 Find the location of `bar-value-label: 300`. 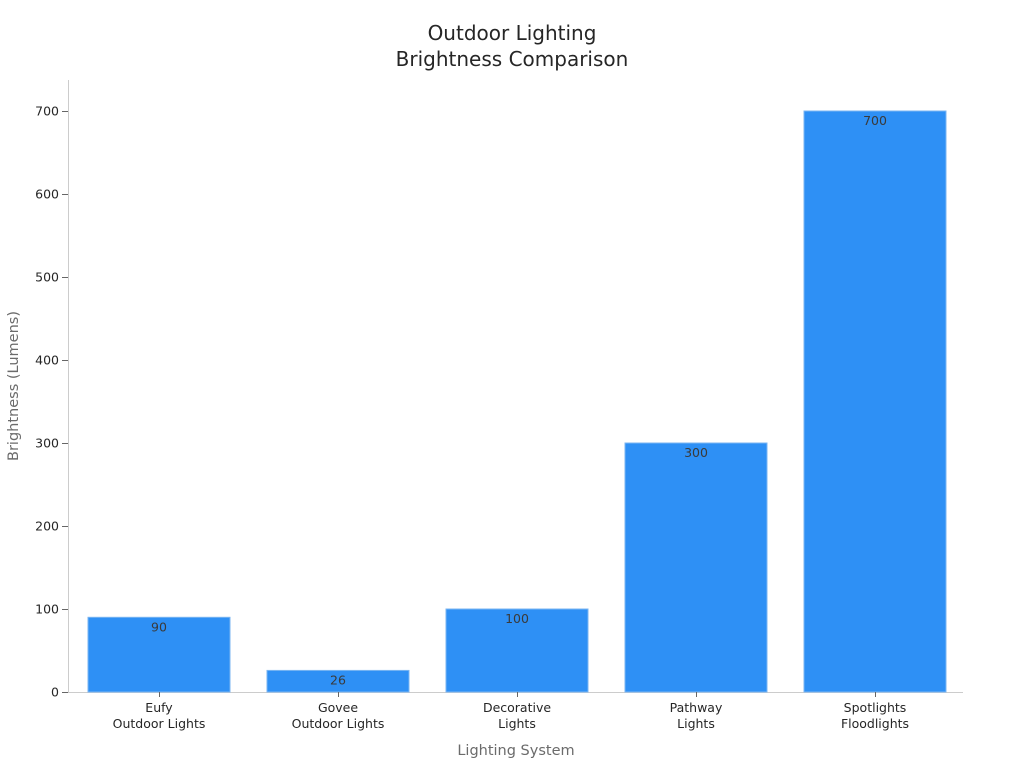

bar-value-label: 300 is located at coordinates (696, 452).